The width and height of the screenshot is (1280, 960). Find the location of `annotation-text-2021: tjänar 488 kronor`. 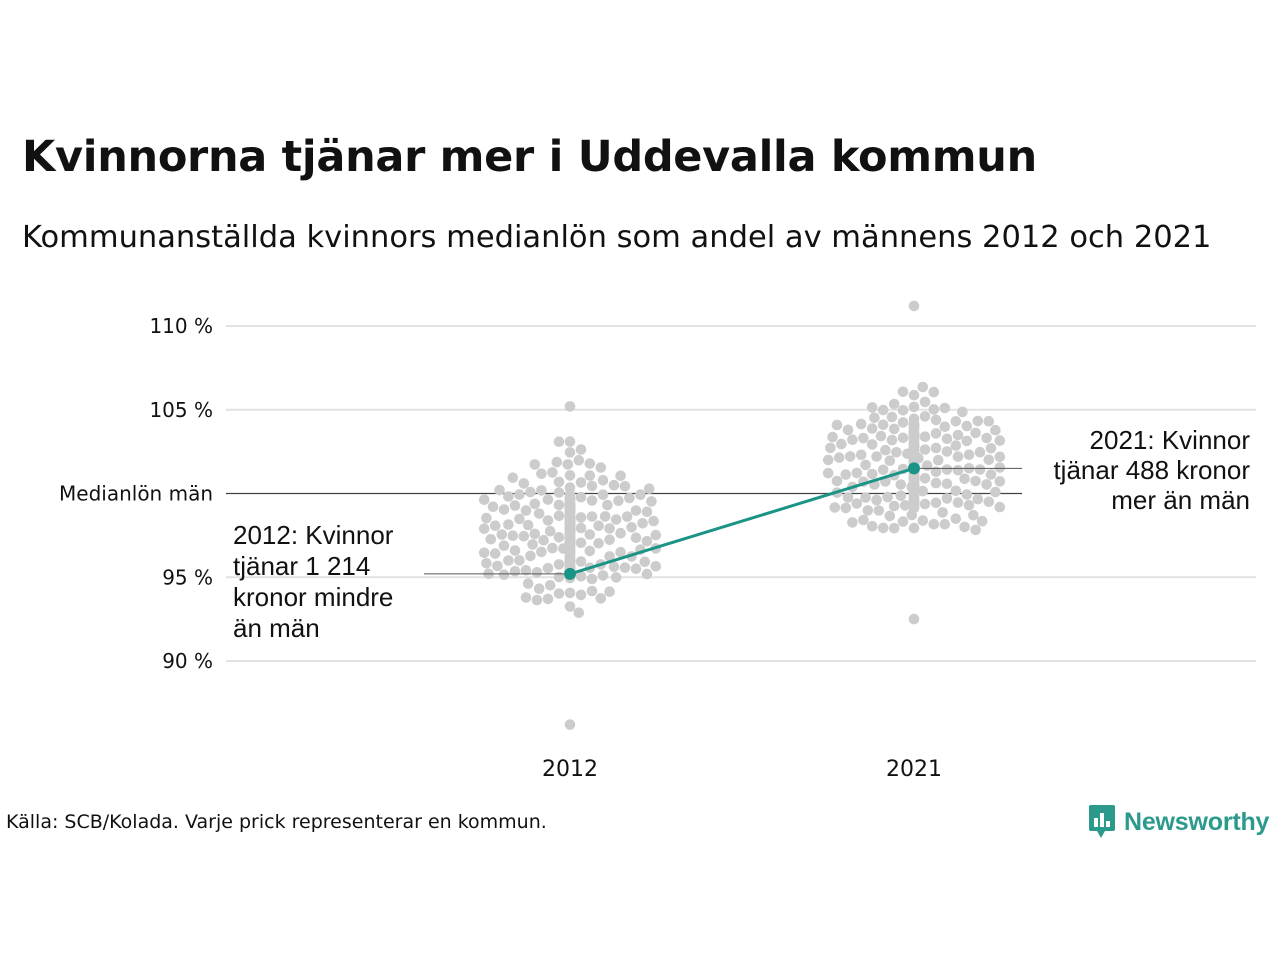

annotation-text-2021: tjänar 488 kronor is located at coordinates (1151, 470).